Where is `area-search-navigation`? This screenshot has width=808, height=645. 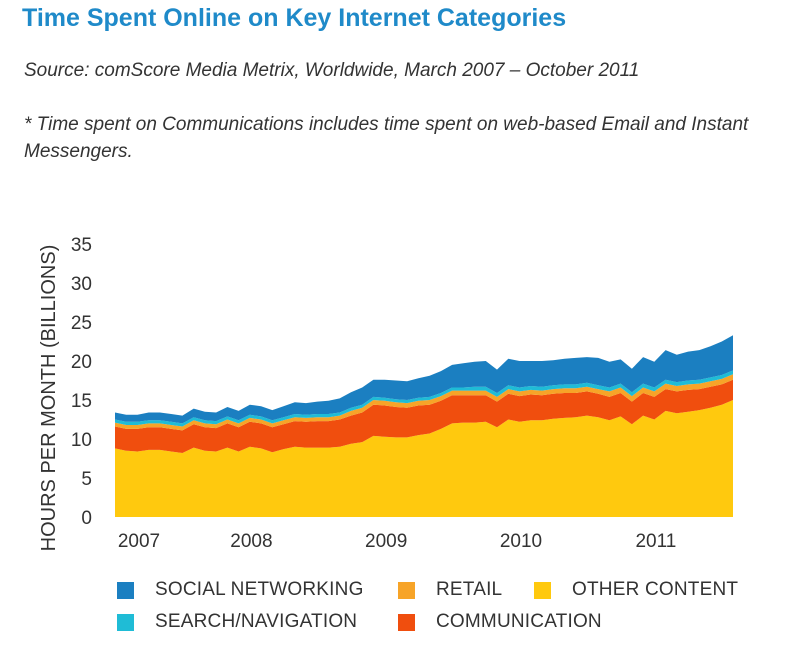
area-search-navigation is located at coordinates (424, 398).